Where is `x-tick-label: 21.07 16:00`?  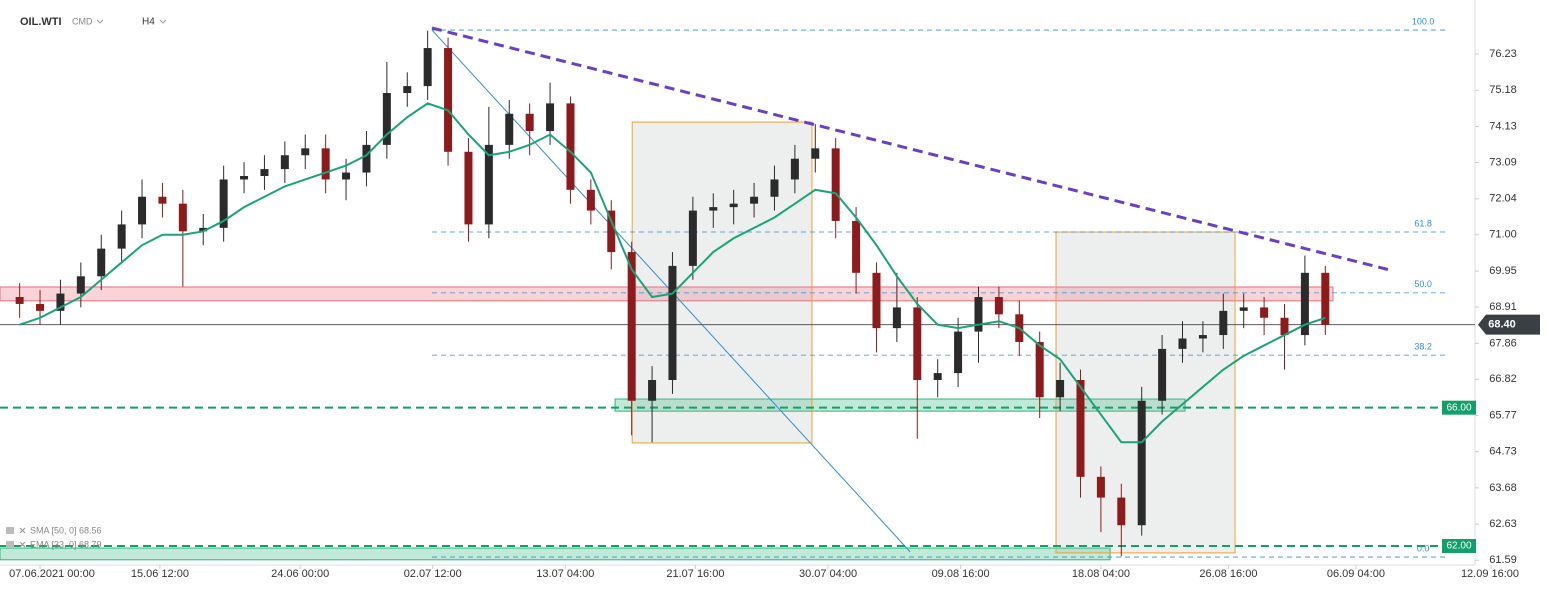 x-tick-label: 21.07 16:00 is located at coordinates (695, 574).